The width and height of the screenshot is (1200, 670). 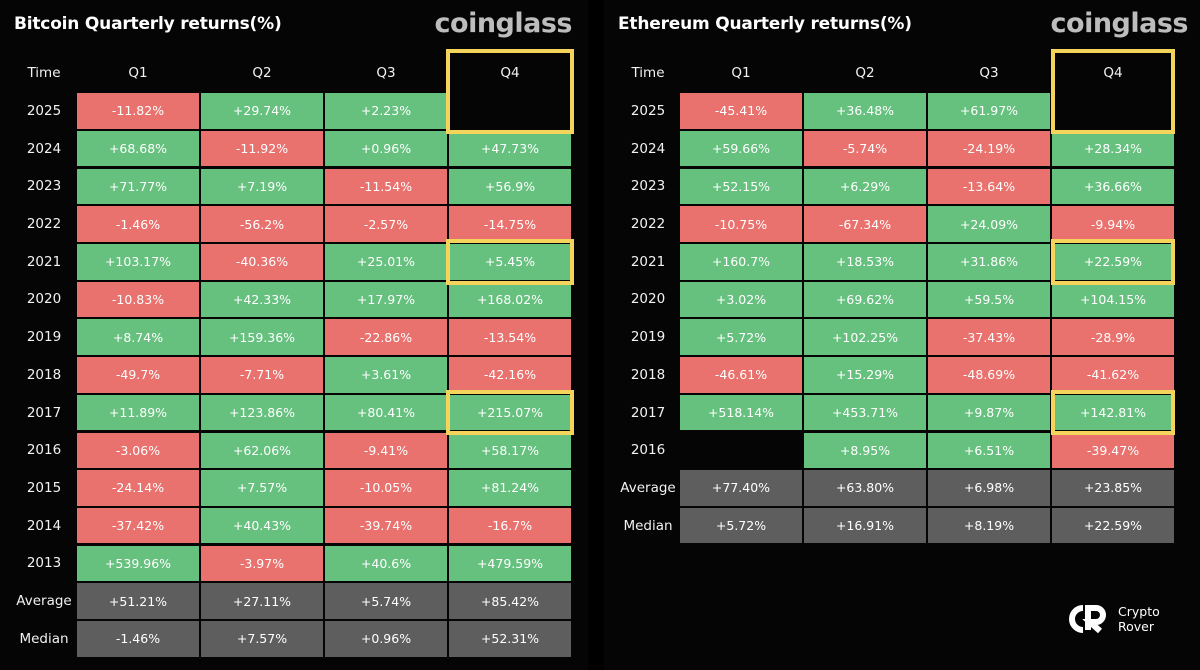 I want to click on btc-return-cell: +58.17%, so click(x=510, y=450).